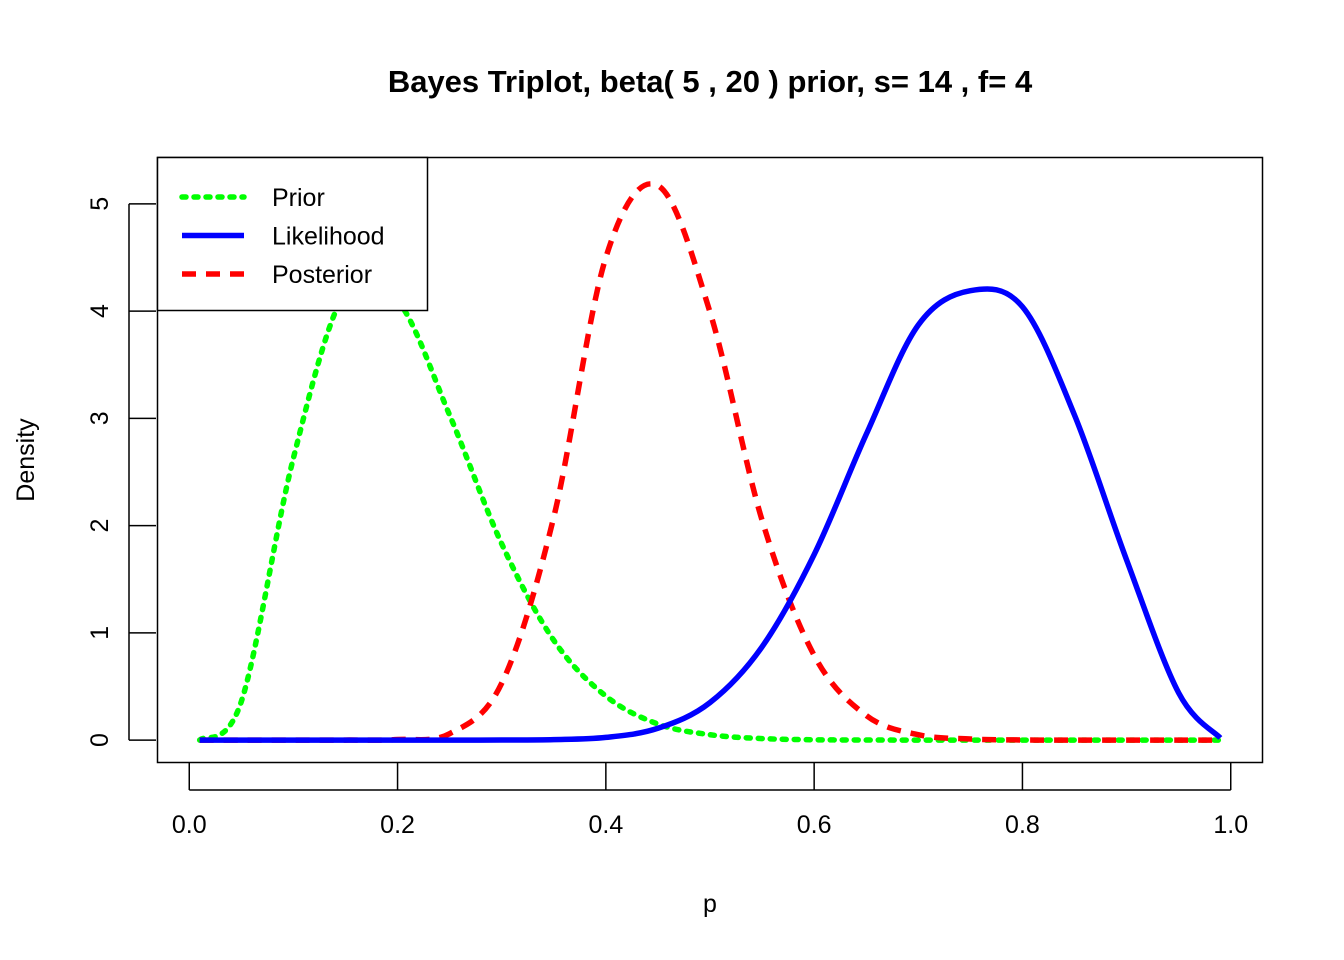  I want to click on x-tick-label: 1.0, so click(1230, 825).